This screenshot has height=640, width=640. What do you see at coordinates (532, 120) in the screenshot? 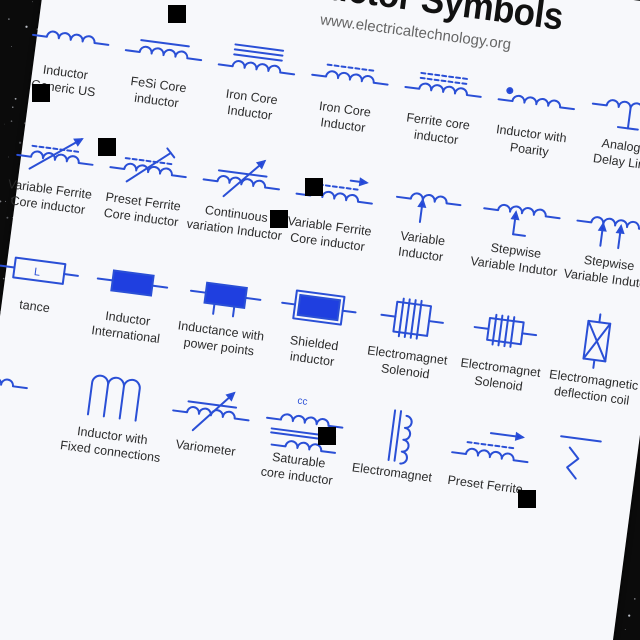
I see `symbol-cell: Inductor with Poarity` at bounding box center [532, 120].